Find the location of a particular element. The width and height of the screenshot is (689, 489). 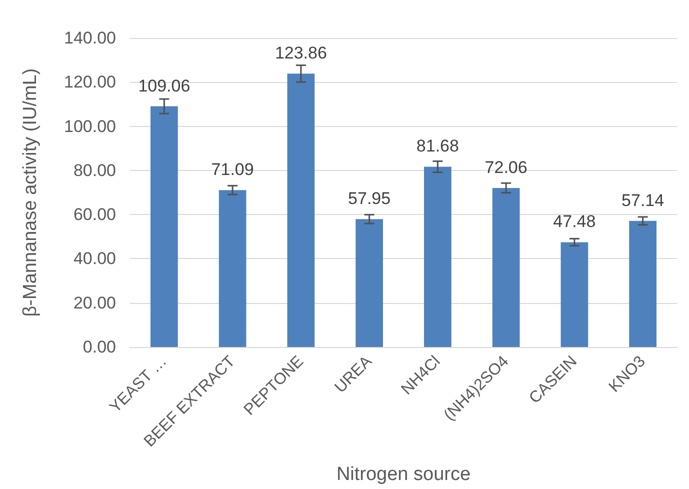

y-tick-label: 40.00 is located at coordinates (94, 258).